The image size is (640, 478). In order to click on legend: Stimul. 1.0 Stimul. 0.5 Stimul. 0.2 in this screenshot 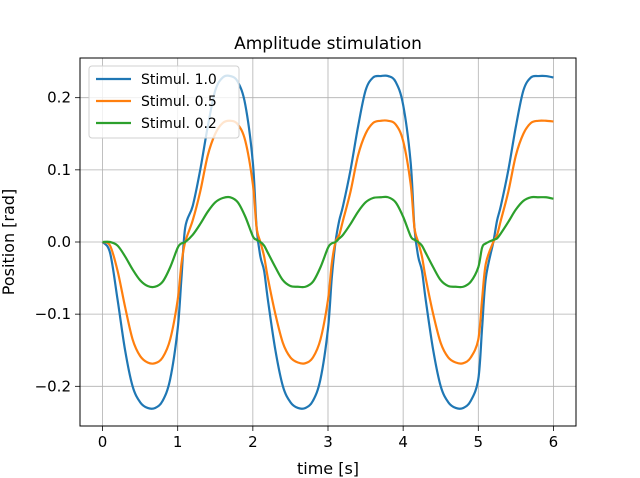, I will do `click(164, 102)`.